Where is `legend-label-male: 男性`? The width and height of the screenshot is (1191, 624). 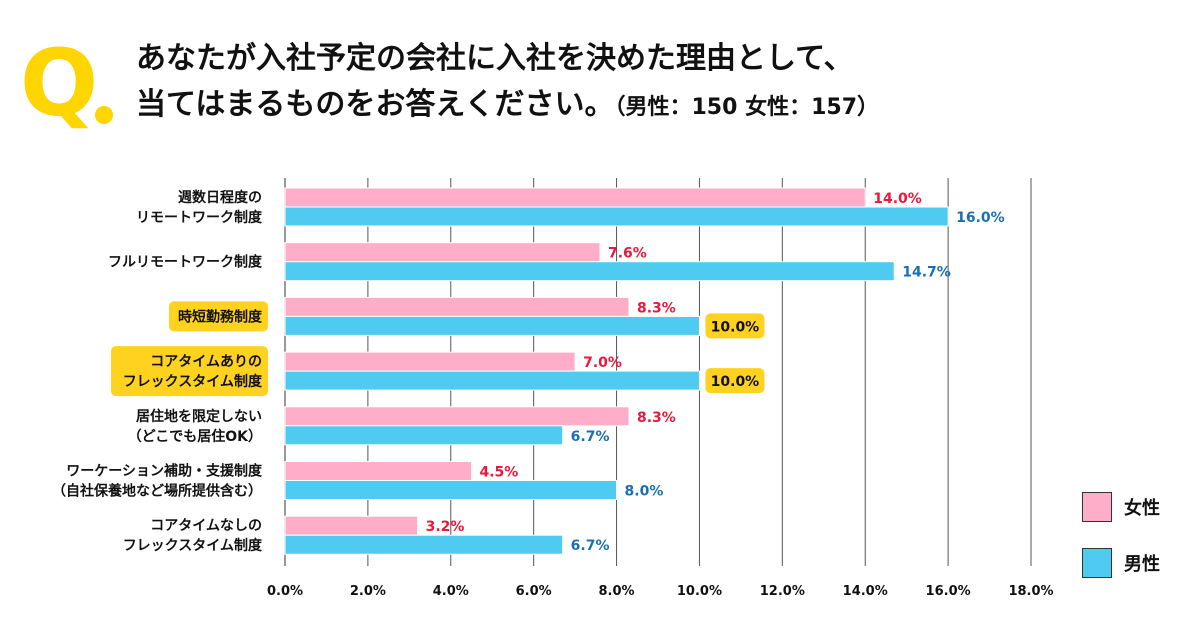 legend-label-male: 男性 is located at coordinates (1142, 564).